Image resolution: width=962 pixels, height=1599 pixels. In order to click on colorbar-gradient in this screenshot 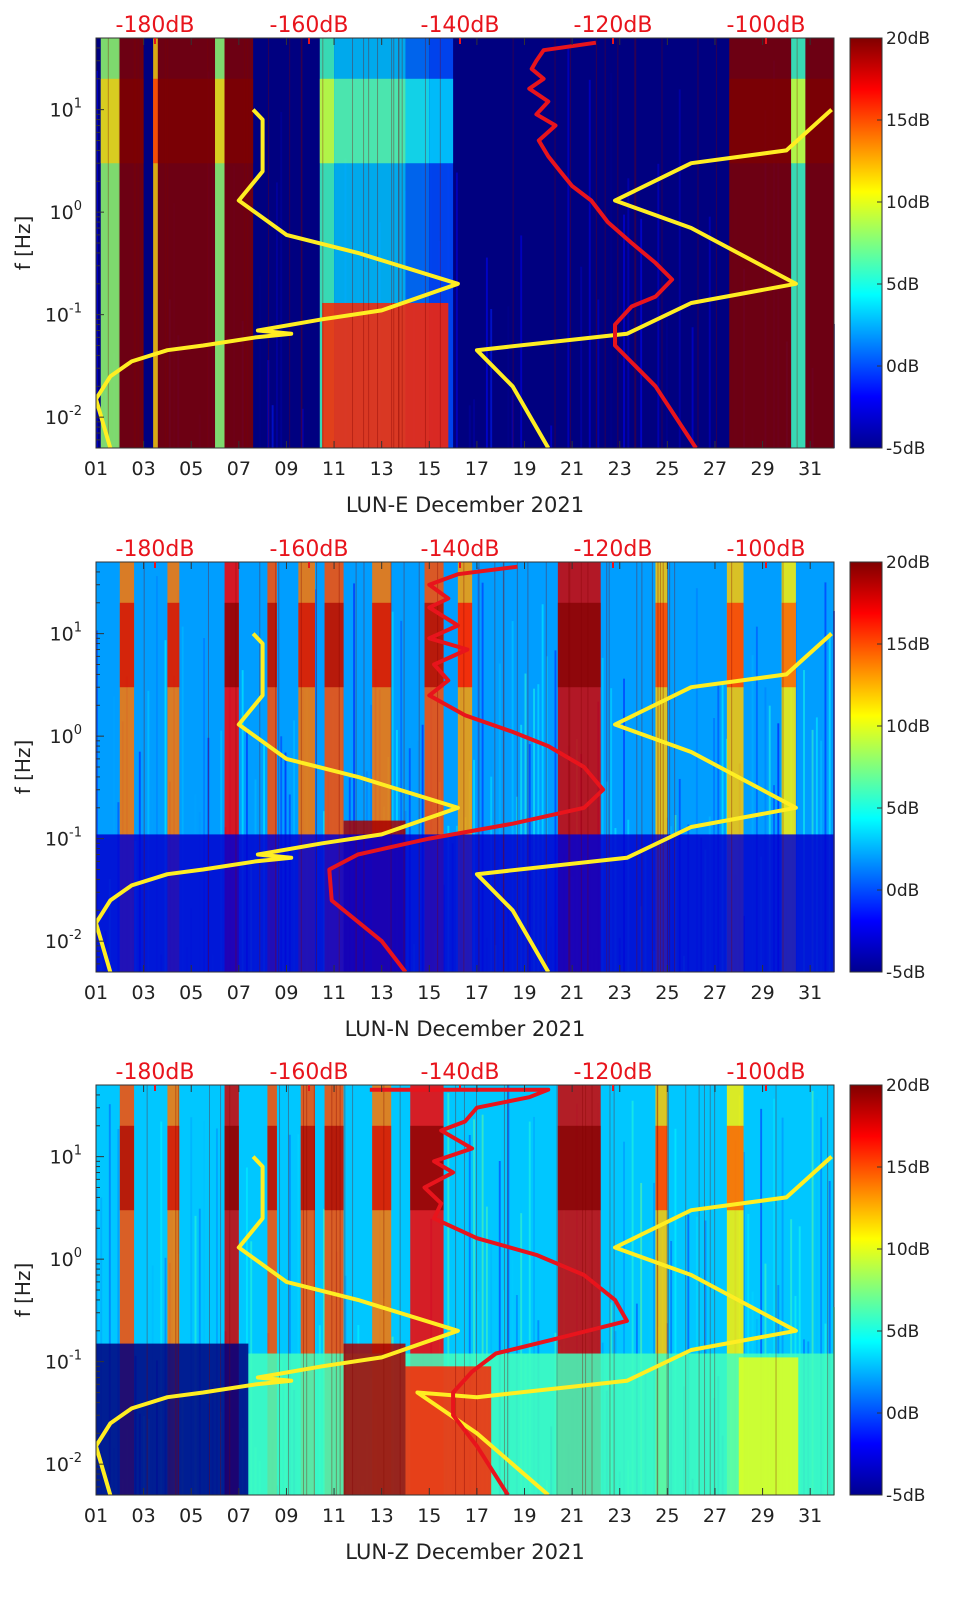, I will do `click(866, 243)`.